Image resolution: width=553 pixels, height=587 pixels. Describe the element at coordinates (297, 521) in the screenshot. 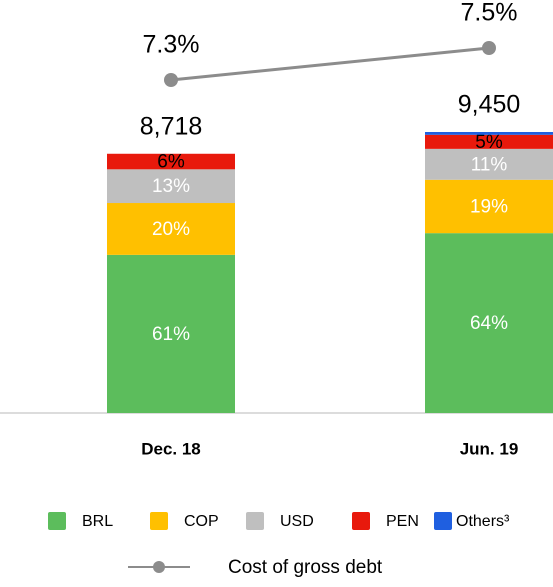

I see `legend-label: USD` at that location.